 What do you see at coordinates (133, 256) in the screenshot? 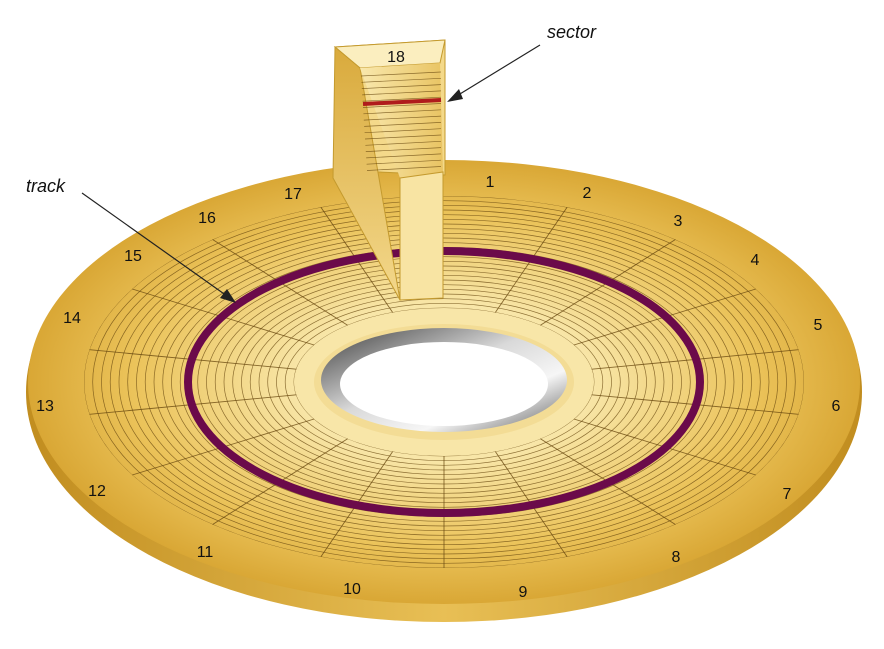
I see `sector-number-15: 15` at bounding box center [133, 256].